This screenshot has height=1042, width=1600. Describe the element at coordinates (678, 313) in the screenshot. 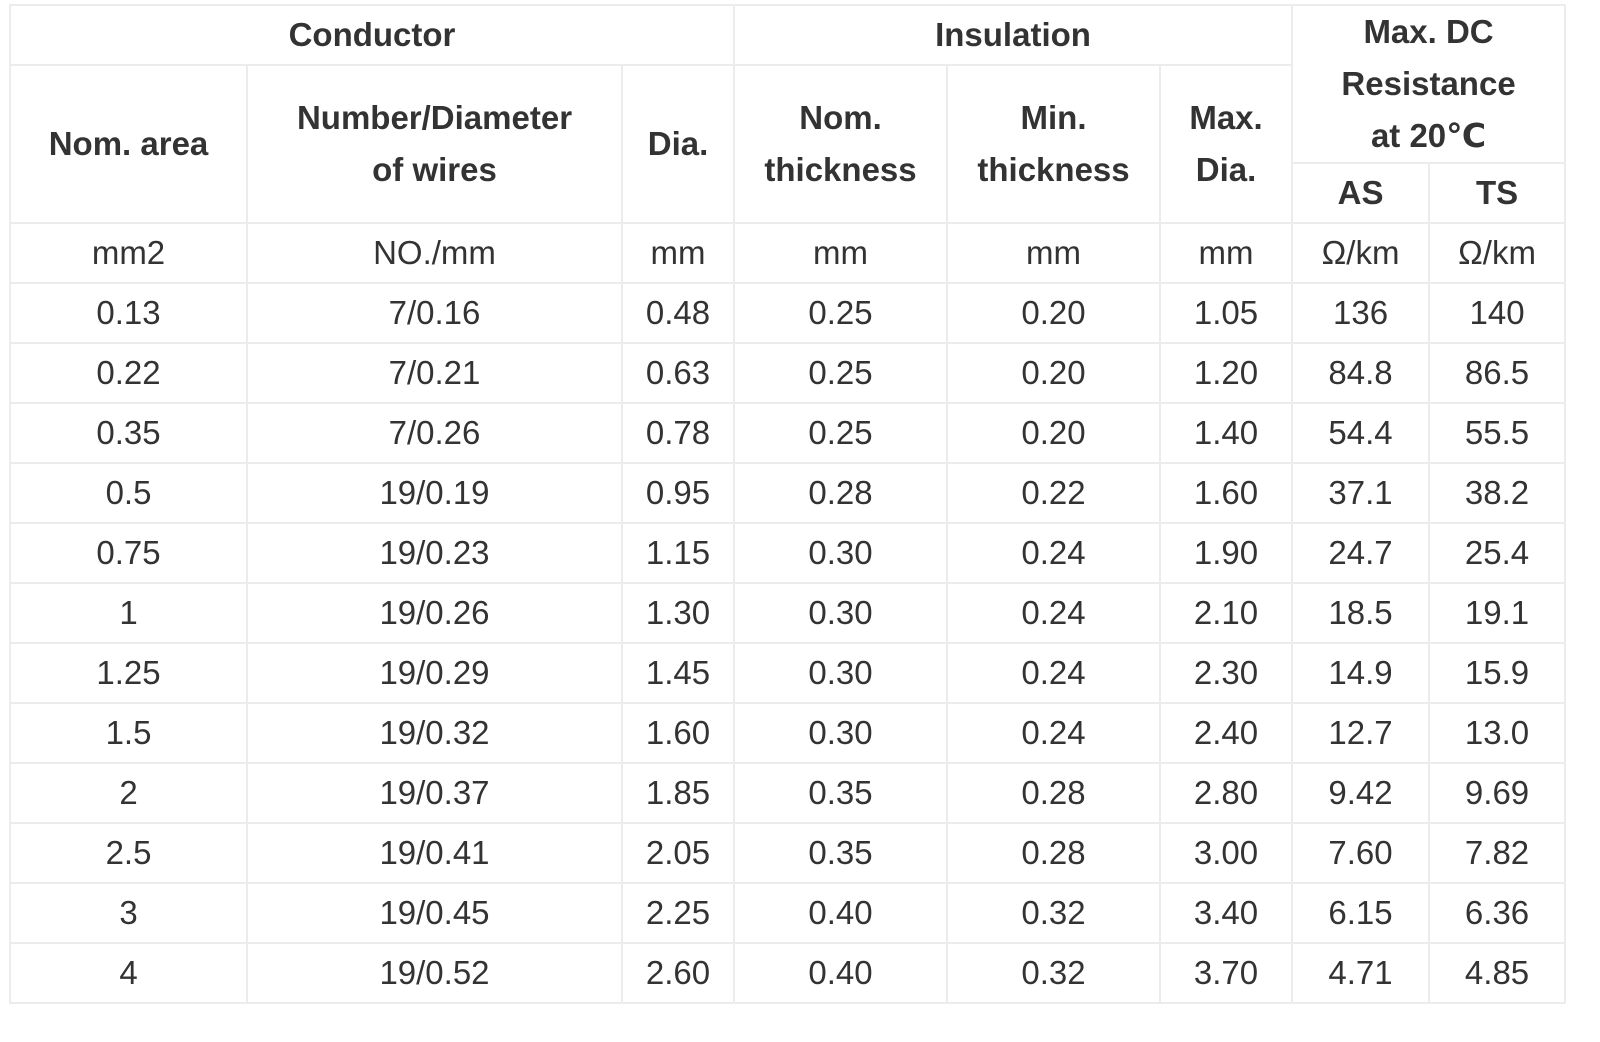

I see `dia-cell: 0.48` at that location.